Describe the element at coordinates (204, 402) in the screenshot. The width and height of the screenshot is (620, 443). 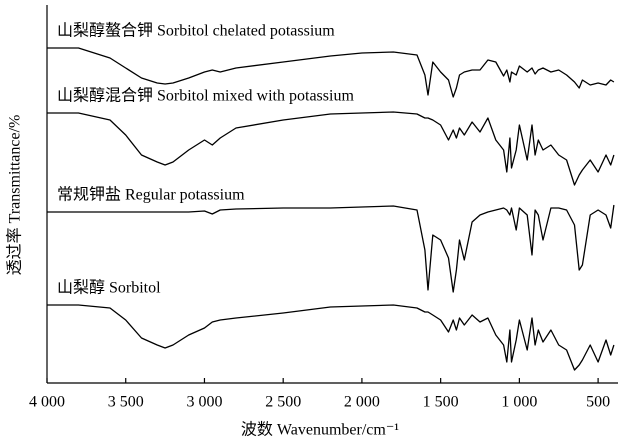
I see `x-tick-label: 3 000` at that location.